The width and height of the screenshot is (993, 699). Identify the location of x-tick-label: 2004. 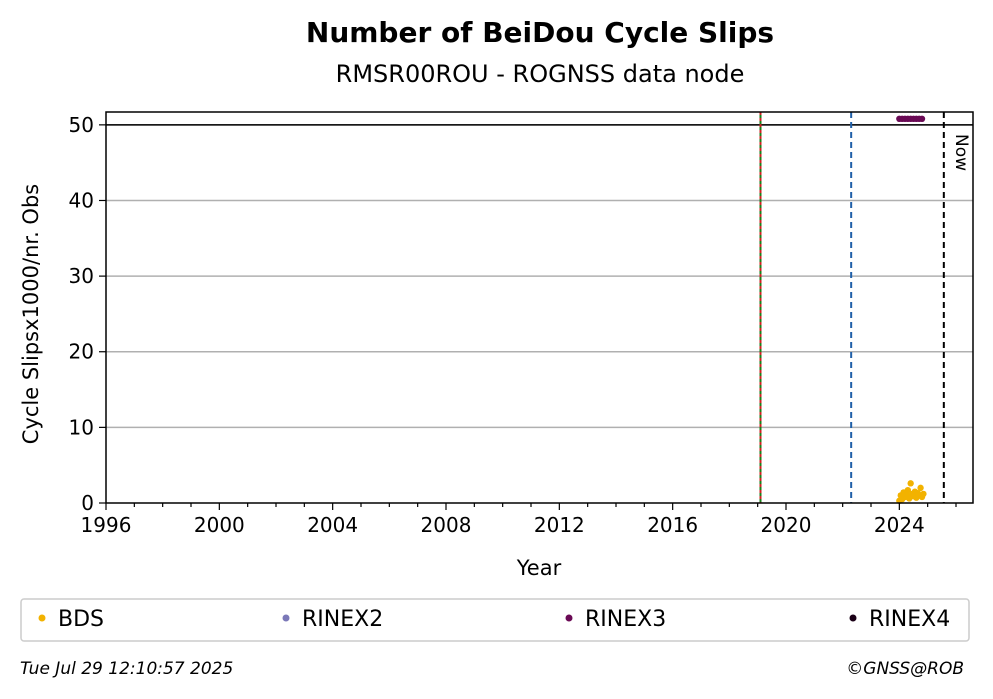
(332, 525).